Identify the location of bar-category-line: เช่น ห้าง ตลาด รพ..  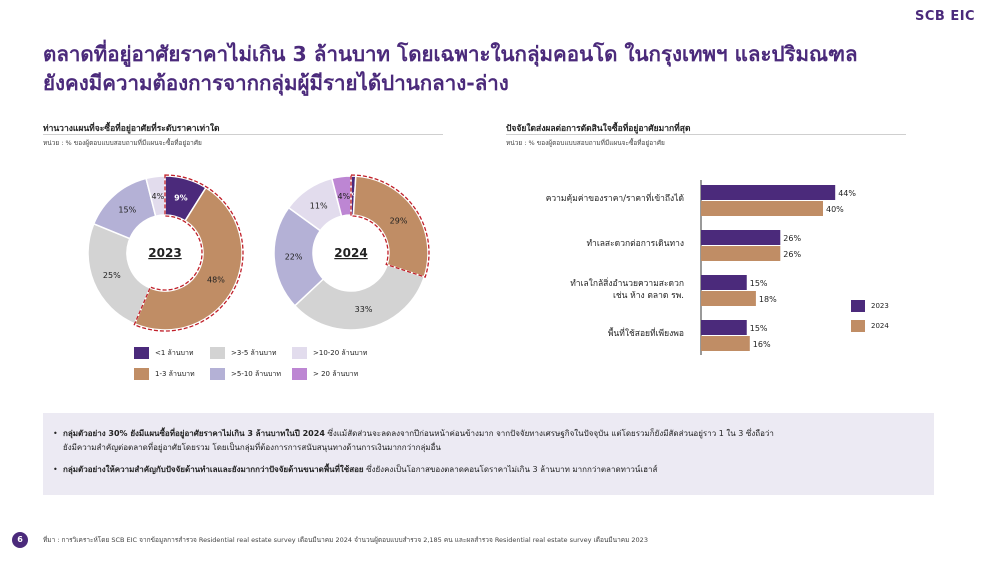
(648, 296).